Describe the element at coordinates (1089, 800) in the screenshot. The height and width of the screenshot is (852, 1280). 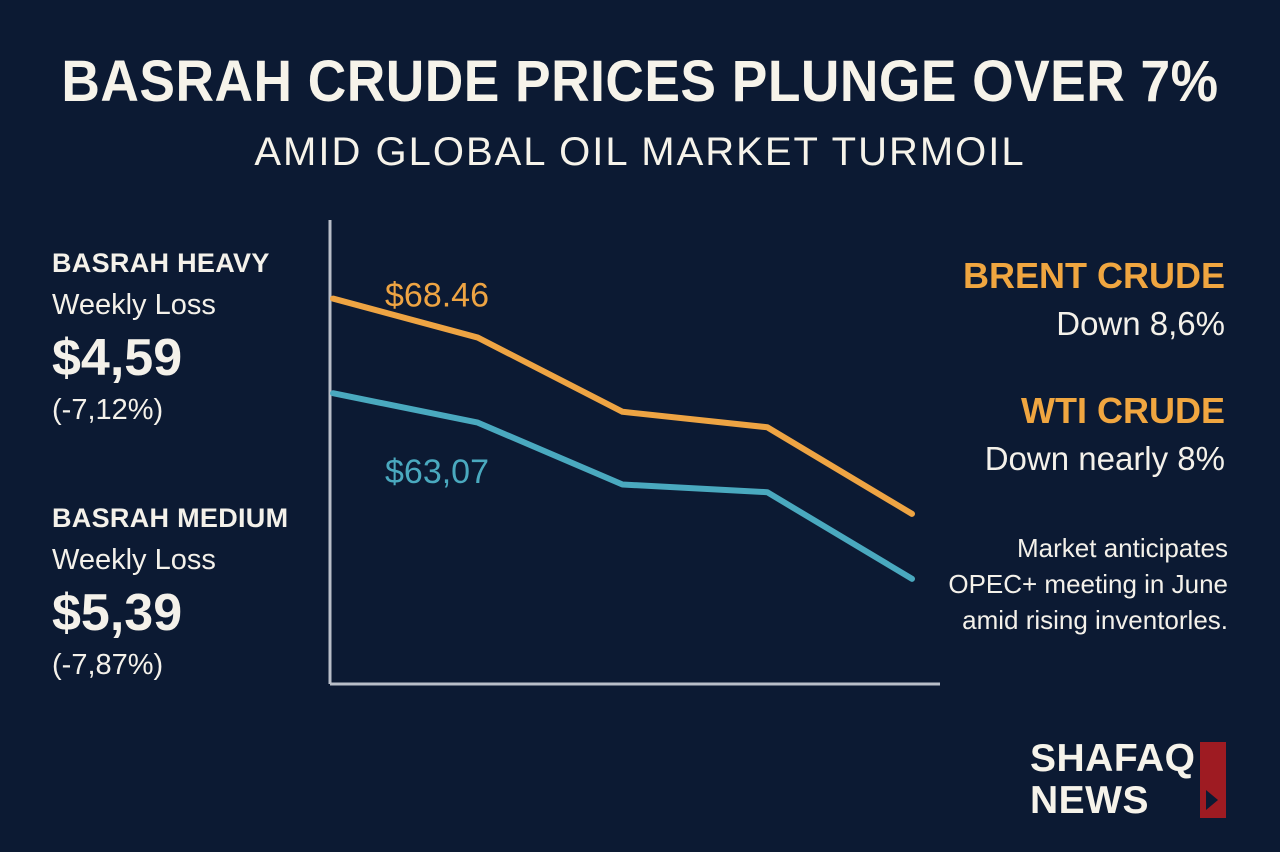
I see `logo-line-2: NEWS` at that location.